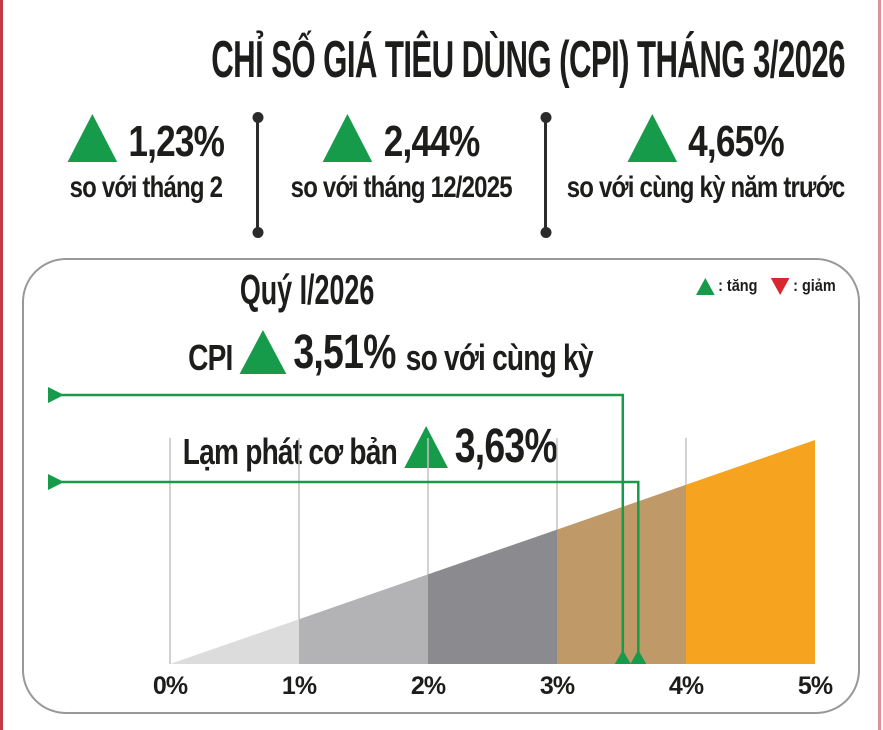 The height and width of the screenshot is (730, 883). I want to click on quarter-heading-text: Quý I/2026, so click(307, 289).